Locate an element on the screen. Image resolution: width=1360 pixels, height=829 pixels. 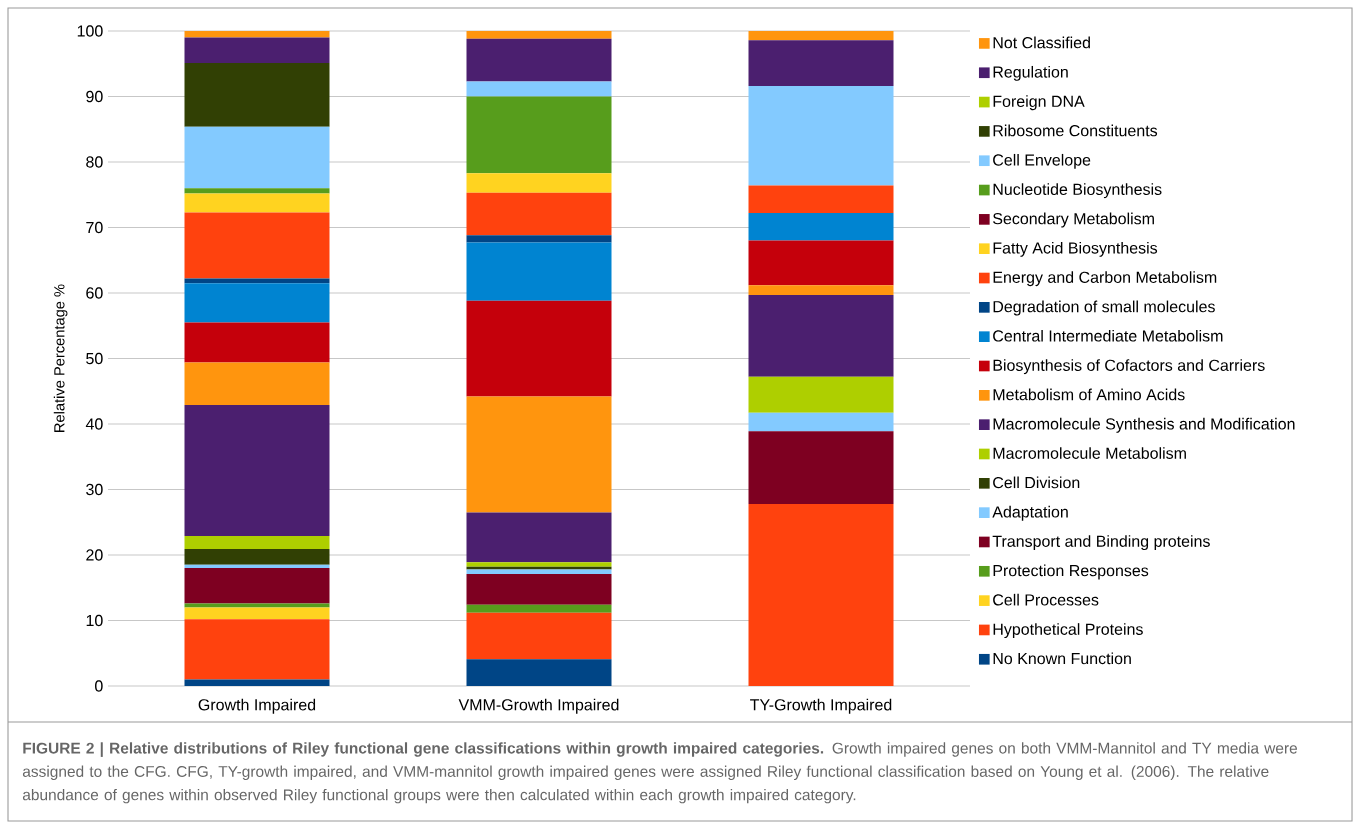
legend-label: Cell Processes is located at coordinates (1046, 599).